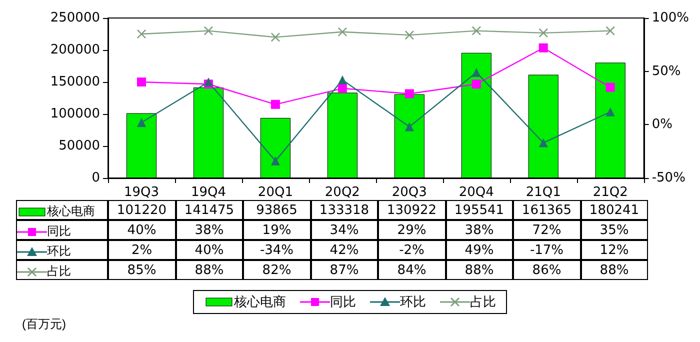 This screenshot has height=342, width=700. I want to click on text: 核心电商, so click(260, 302).